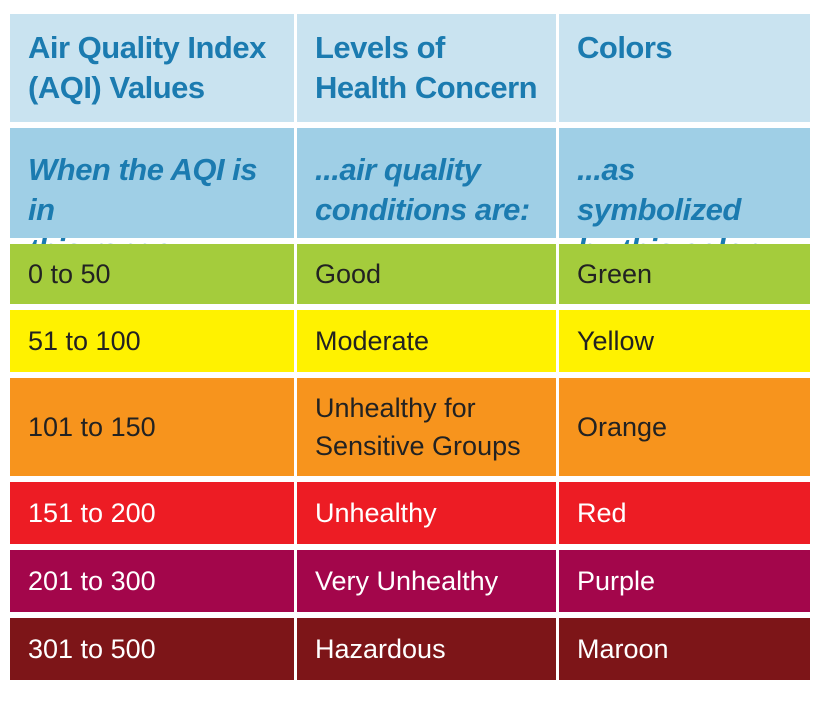 This screenshot has width=819, height=709. Describe the element at coordinates (153, 344) in the screenshot. I see `row-moderate-range: 51 to 100` at that location.